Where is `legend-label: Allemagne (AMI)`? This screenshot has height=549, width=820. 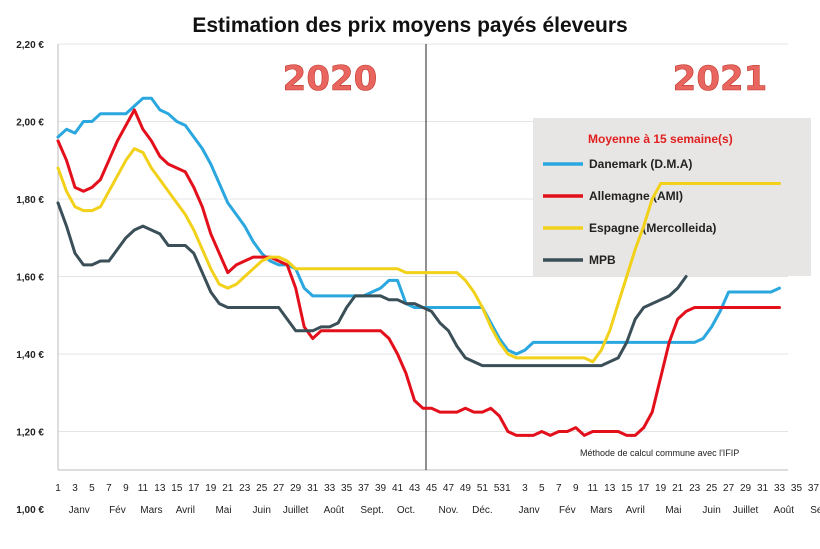
legend-label: Allemagne (AMI) is located at coordinates (636, 196).